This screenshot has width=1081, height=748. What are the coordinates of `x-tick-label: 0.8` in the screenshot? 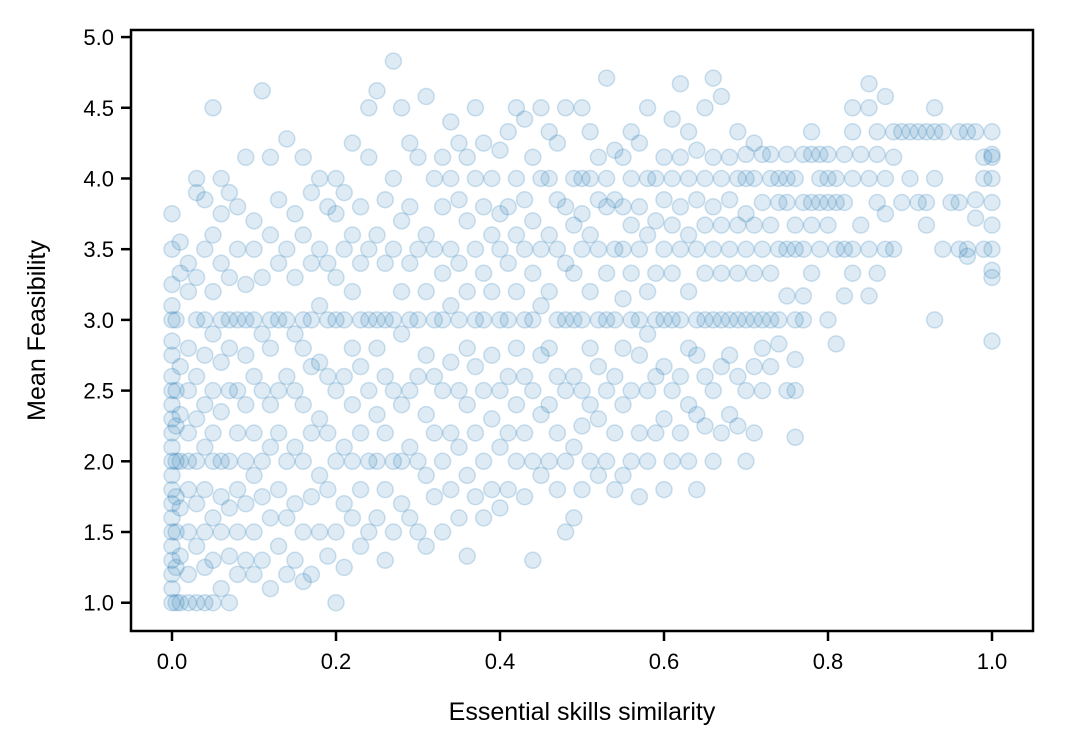 It's located at (828, 661).